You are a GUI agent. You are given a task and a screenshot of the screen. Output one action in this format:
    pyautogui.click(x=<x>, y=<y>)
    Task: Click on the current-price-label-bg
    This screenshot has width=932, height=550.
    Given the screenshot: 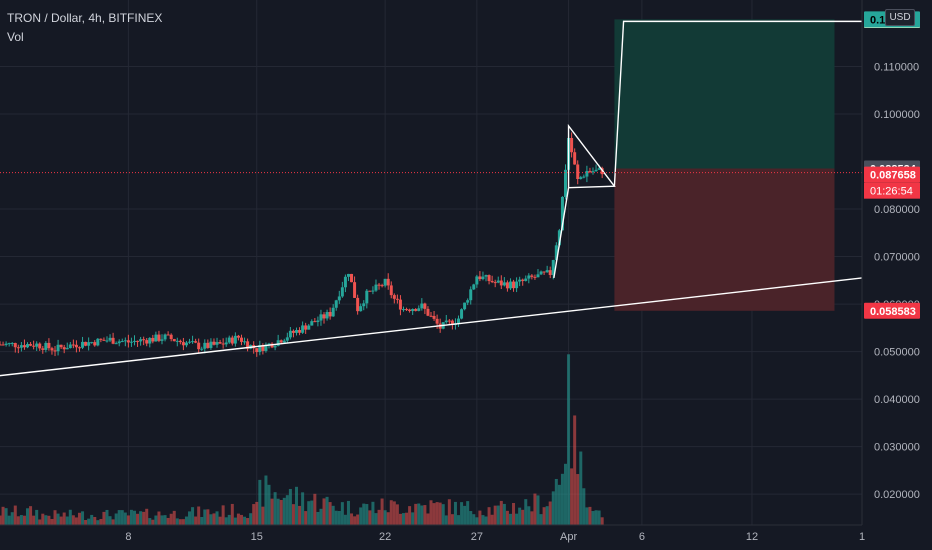 What is the action you would take?
    pyautogui.click(x=892, y=174)
    